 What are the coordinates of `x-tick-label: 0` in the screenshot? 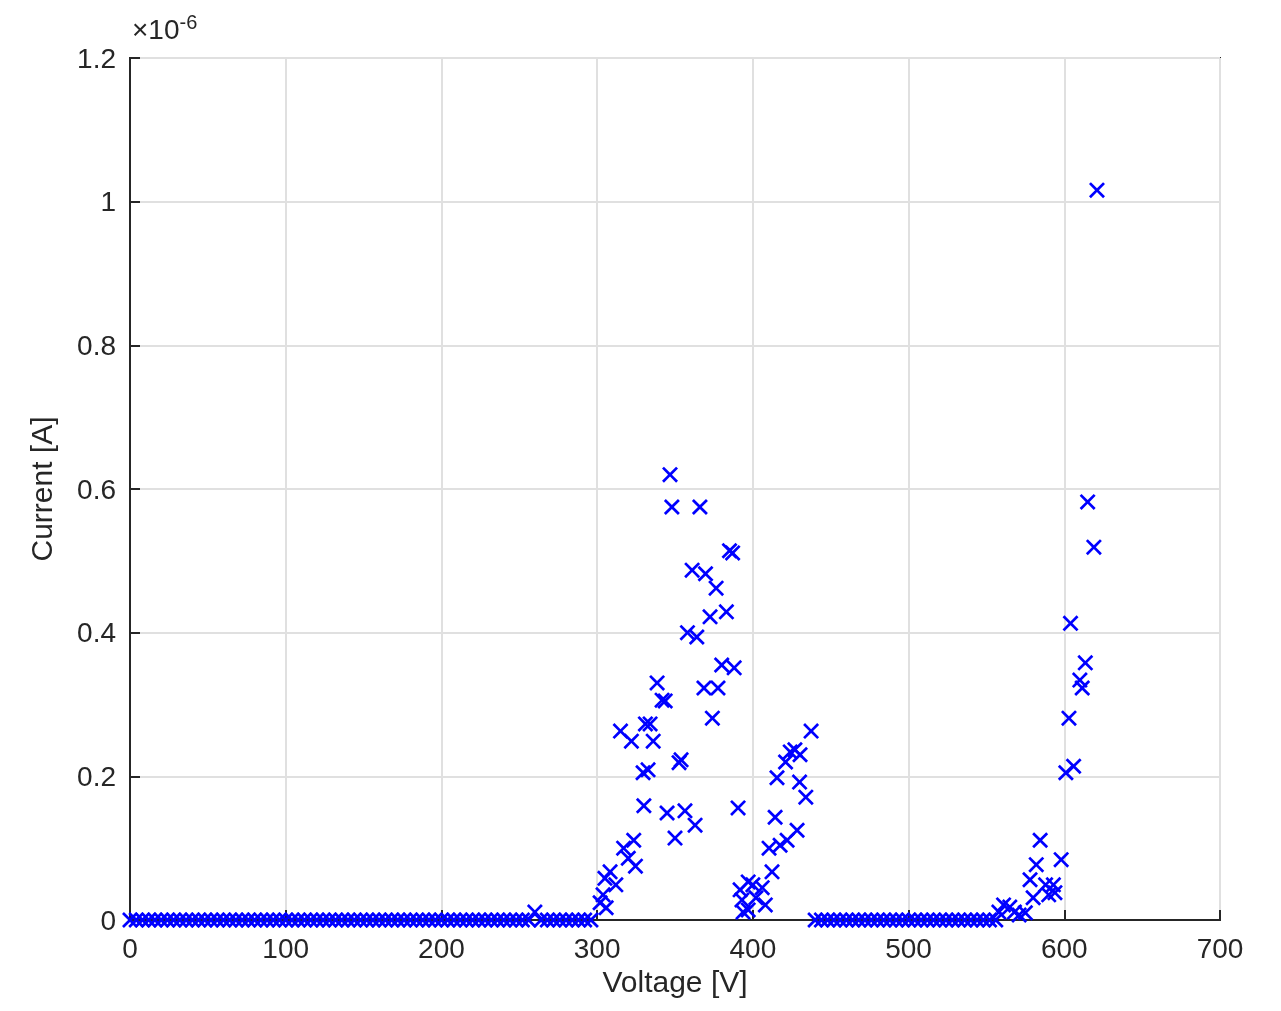 It's located at (130, 948).